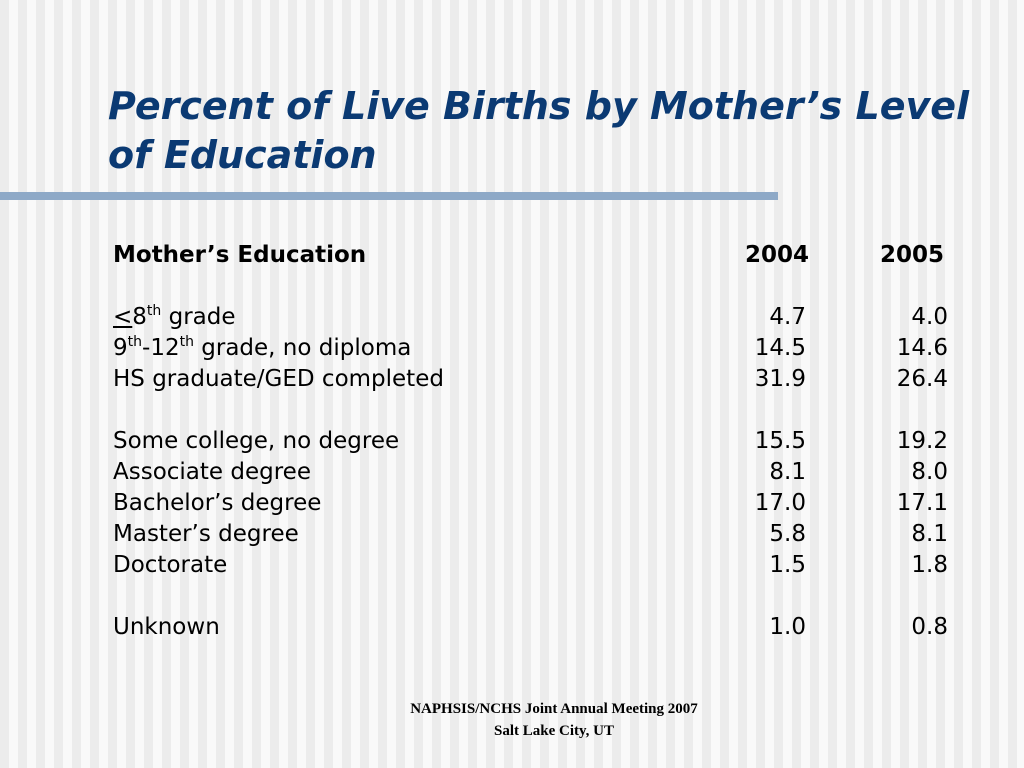 The image size is (1024, 768). Describe the element at coordinates (922, 441) in the screenshot. I see `value-2005: 19.2` at that location.